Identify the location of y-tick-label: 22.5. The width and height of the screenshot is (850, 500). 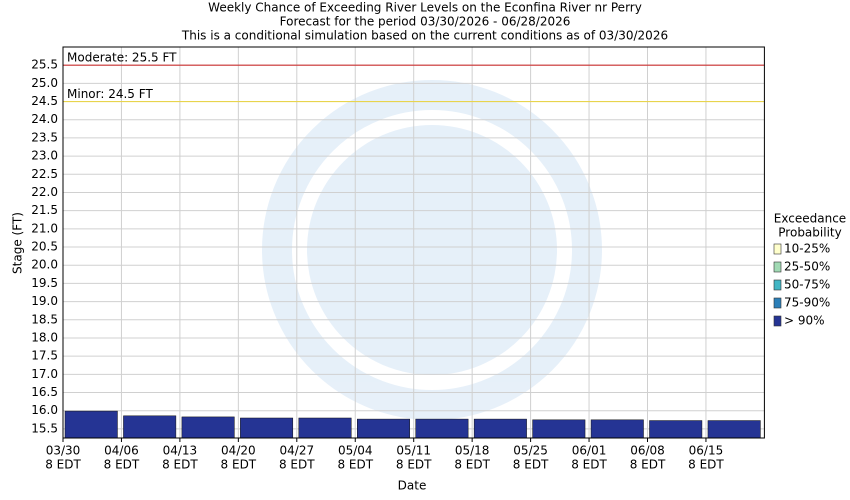
(44, 174).